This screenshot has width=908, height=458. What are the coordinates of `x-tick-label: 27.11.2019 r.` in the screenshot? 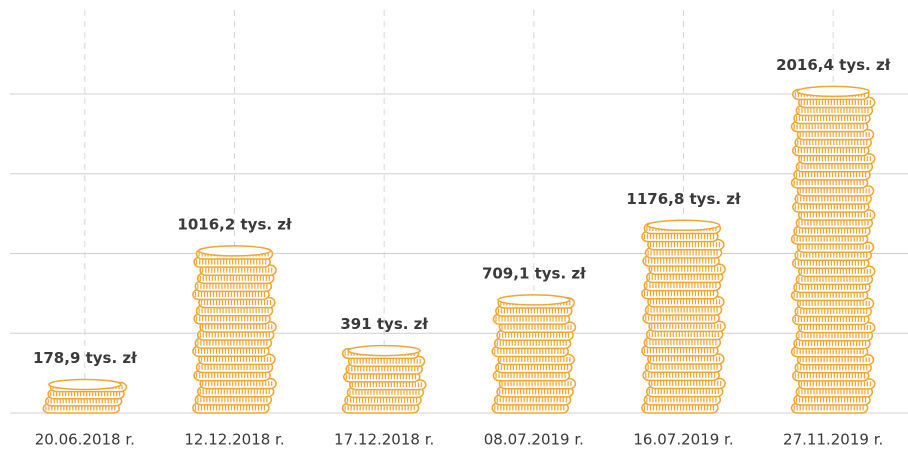 It's located at (833, 440).